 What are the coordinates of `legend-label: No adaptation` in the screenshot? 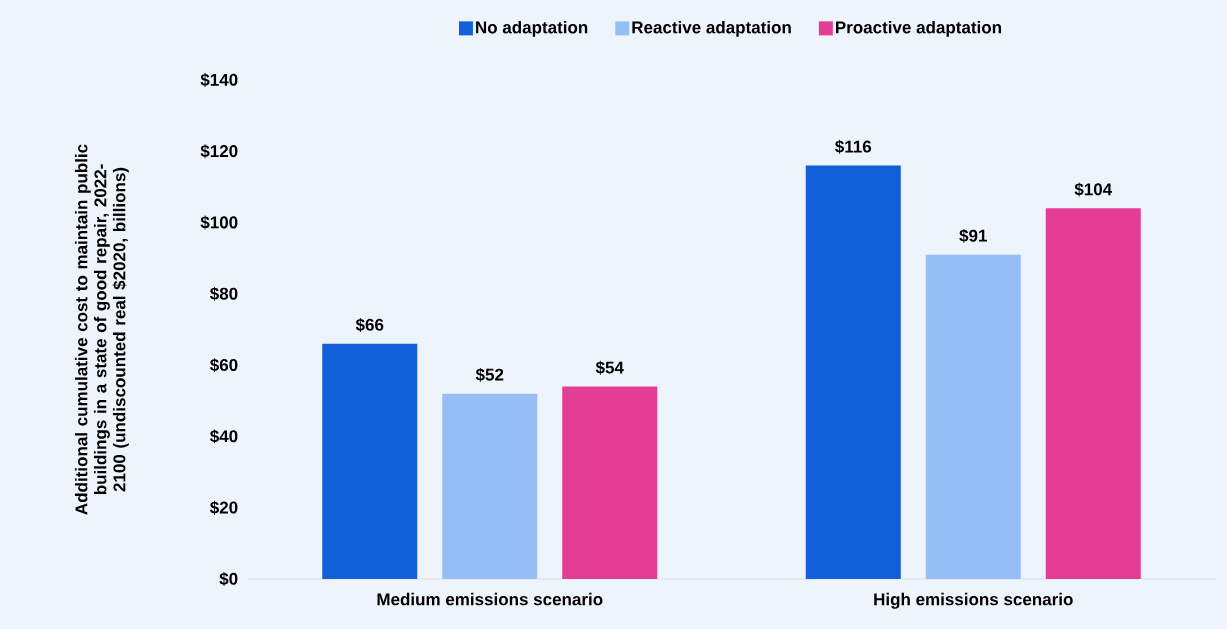 It's located at (532, 28).